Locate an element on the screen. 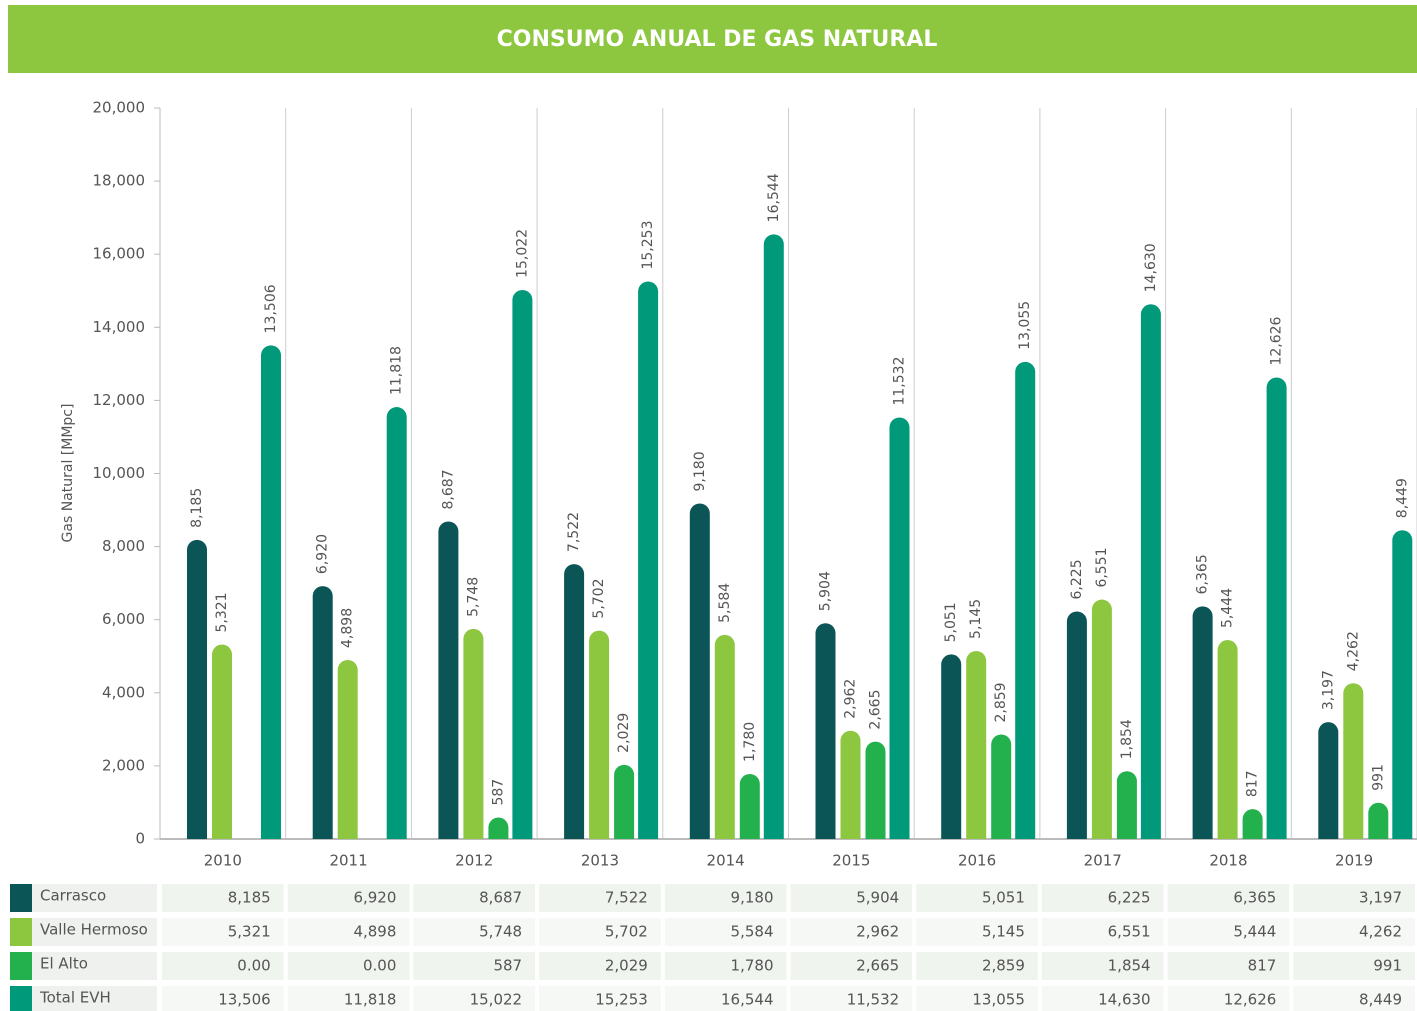 Image resolution: width=1417 pixels, height=1011 pixels. table-value: 8,687 is located at coordinates (500, 898).